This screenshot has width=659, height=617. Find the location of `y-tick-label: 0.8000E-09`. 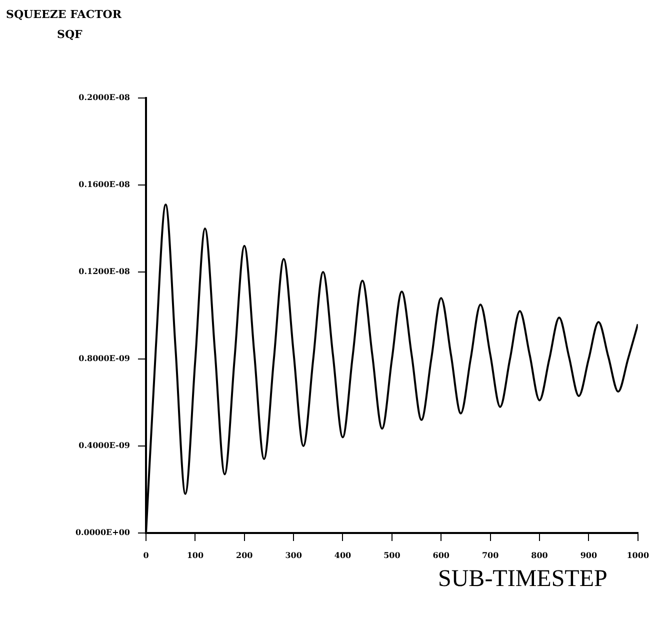

y-tick-label: 0.8000E-09 is located at coordinates (104, 358).